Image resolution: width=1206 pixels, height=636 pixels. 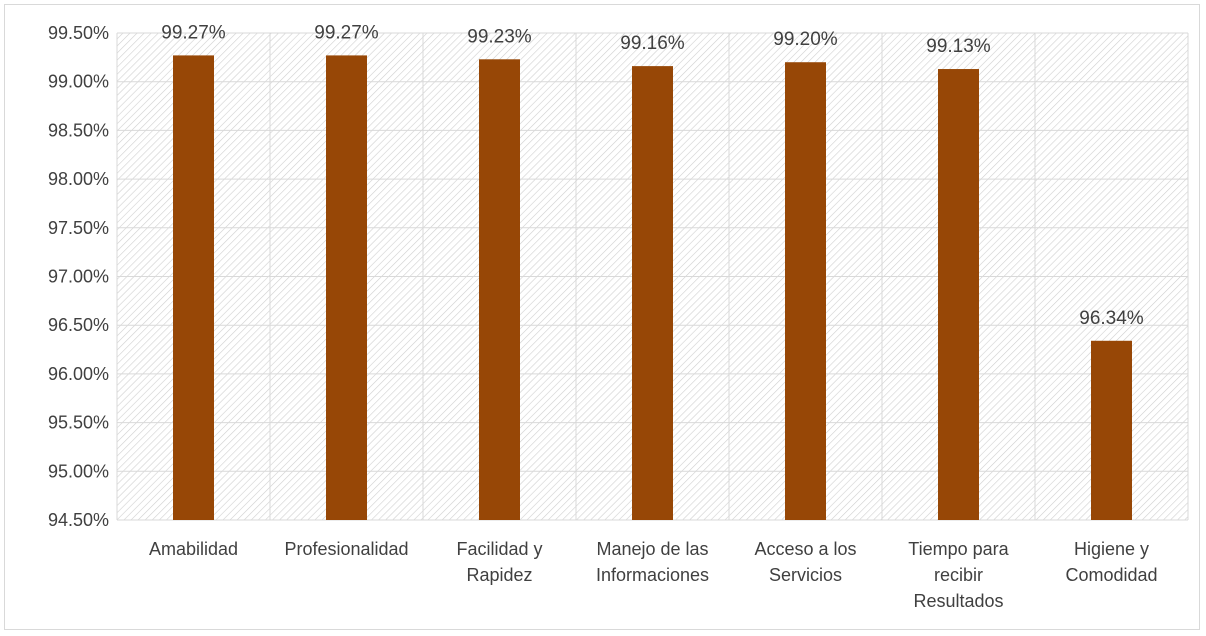 I want to click on data-label: 99.23%, so click(x=499, y=36).